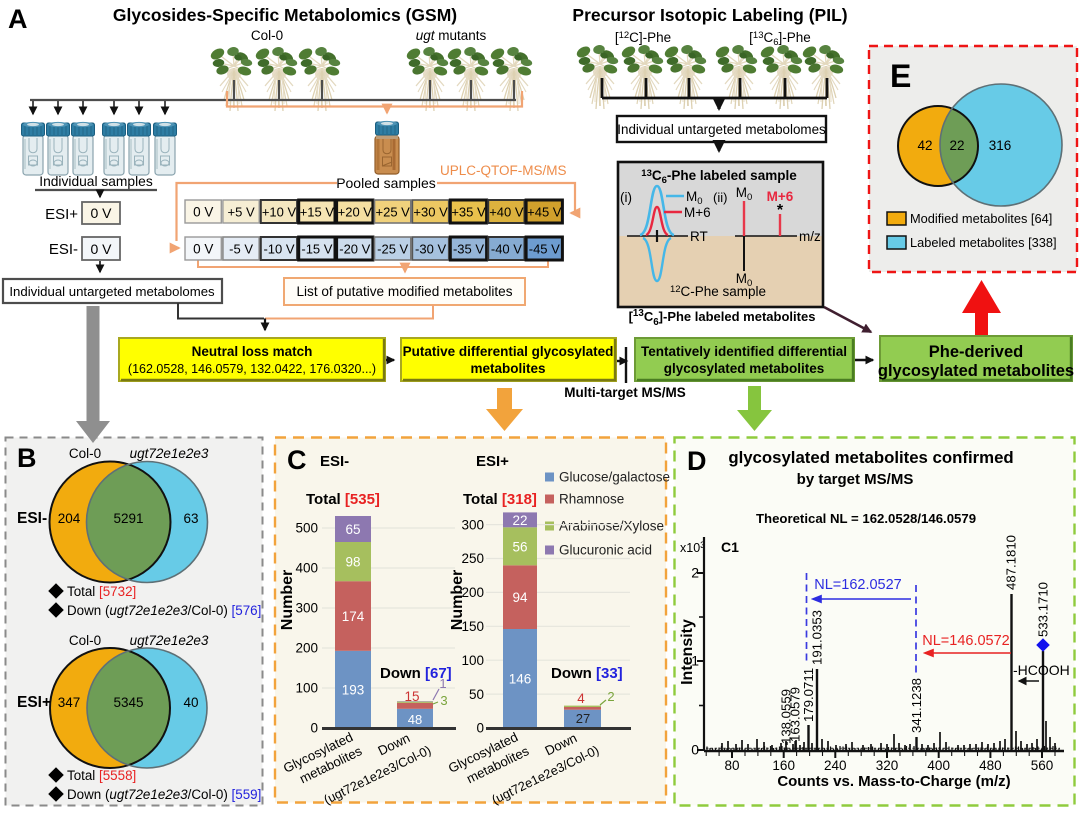 Image resolution: width=1080 pixels, height=827 pixels. What do you see at coordinates (692, 547) in the screenshot?
I see `svg-text: x103` at bounding box center [692, 547].